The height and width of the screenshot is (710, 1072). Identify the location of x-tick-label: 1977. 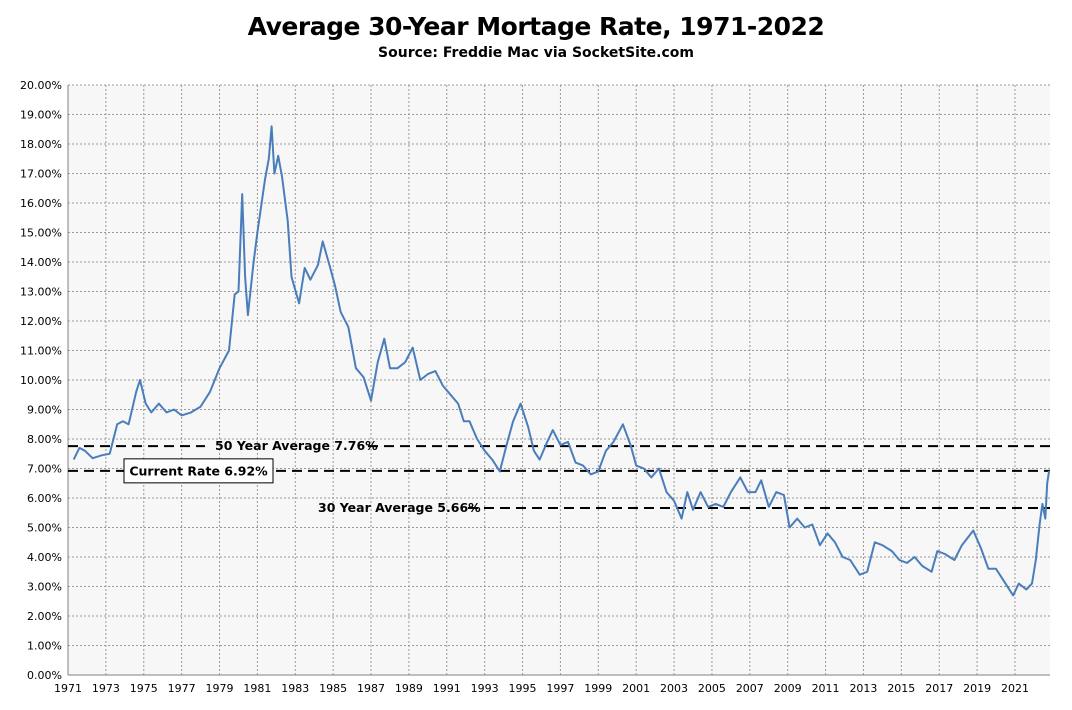
(182, 688).